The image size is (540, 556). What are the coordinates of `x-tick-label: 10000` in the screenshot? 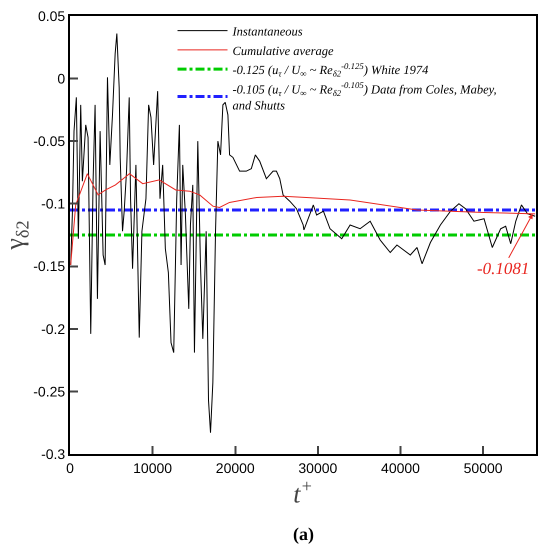 It's located at (152, 468).